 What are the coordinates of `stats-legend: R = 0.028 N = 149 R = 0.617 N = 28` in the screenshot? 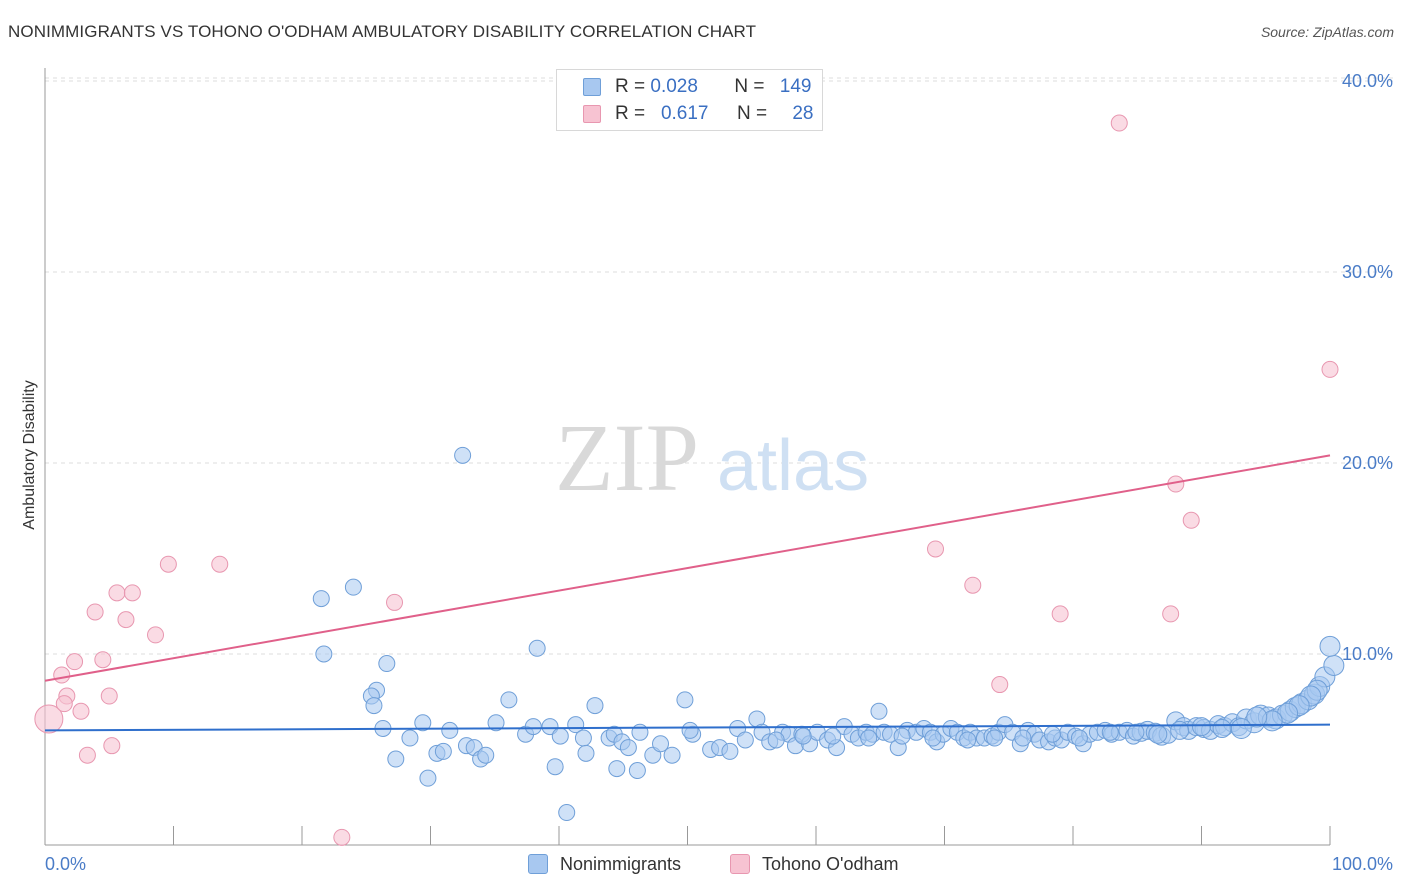 It's located at (689, 100).